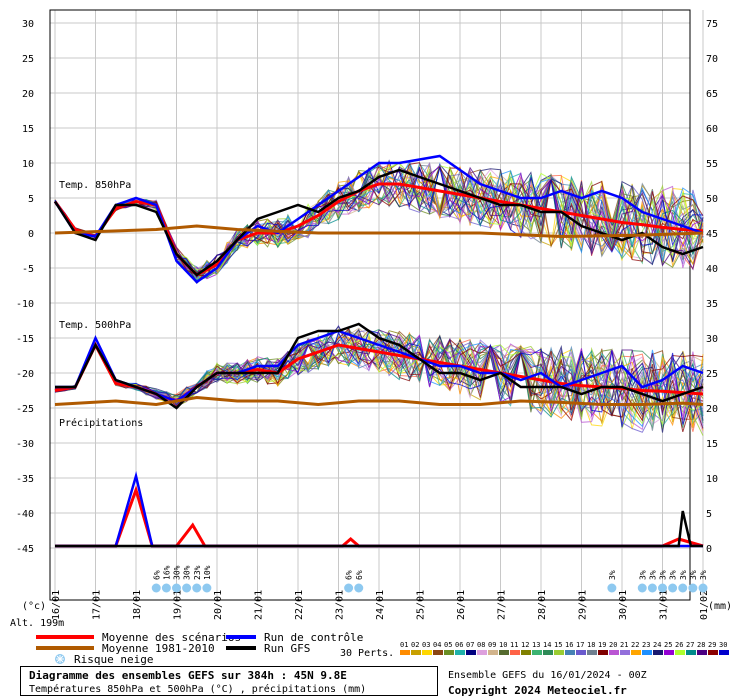  What do you see at coordinates (448, 645) in the screenshot?
I see `perturbation-number: 05` at bounding box center [448, 645].